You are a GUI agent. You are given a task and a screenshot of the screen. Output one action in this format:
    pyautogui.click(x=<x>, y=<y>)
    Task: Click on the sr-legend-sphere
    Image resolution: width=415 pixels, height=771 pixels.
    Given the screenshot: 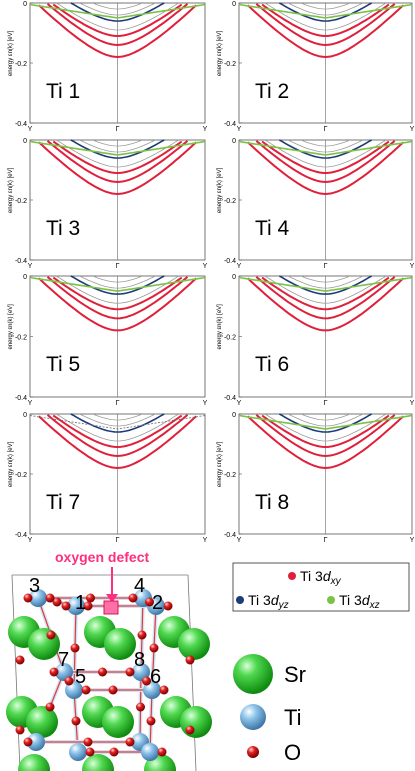 What is the action you would take?
    pyautogui.click(x=253, y=674)
    